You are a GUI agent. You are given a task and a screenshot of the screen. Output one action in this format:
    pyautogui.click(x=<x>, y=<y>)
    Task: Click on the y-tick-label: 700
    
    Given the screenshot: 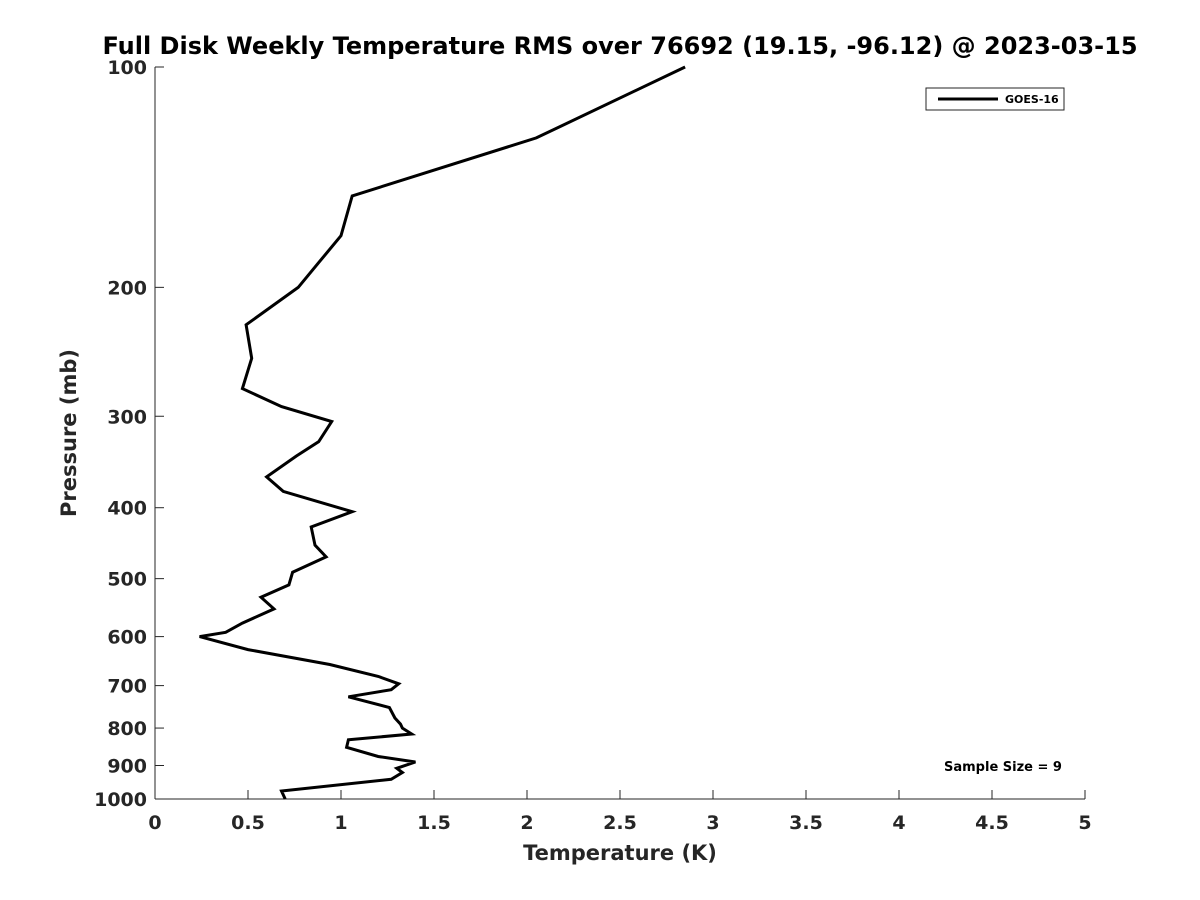 What is the action you would take?
    pyautogui.click(x=127, y=687)
    